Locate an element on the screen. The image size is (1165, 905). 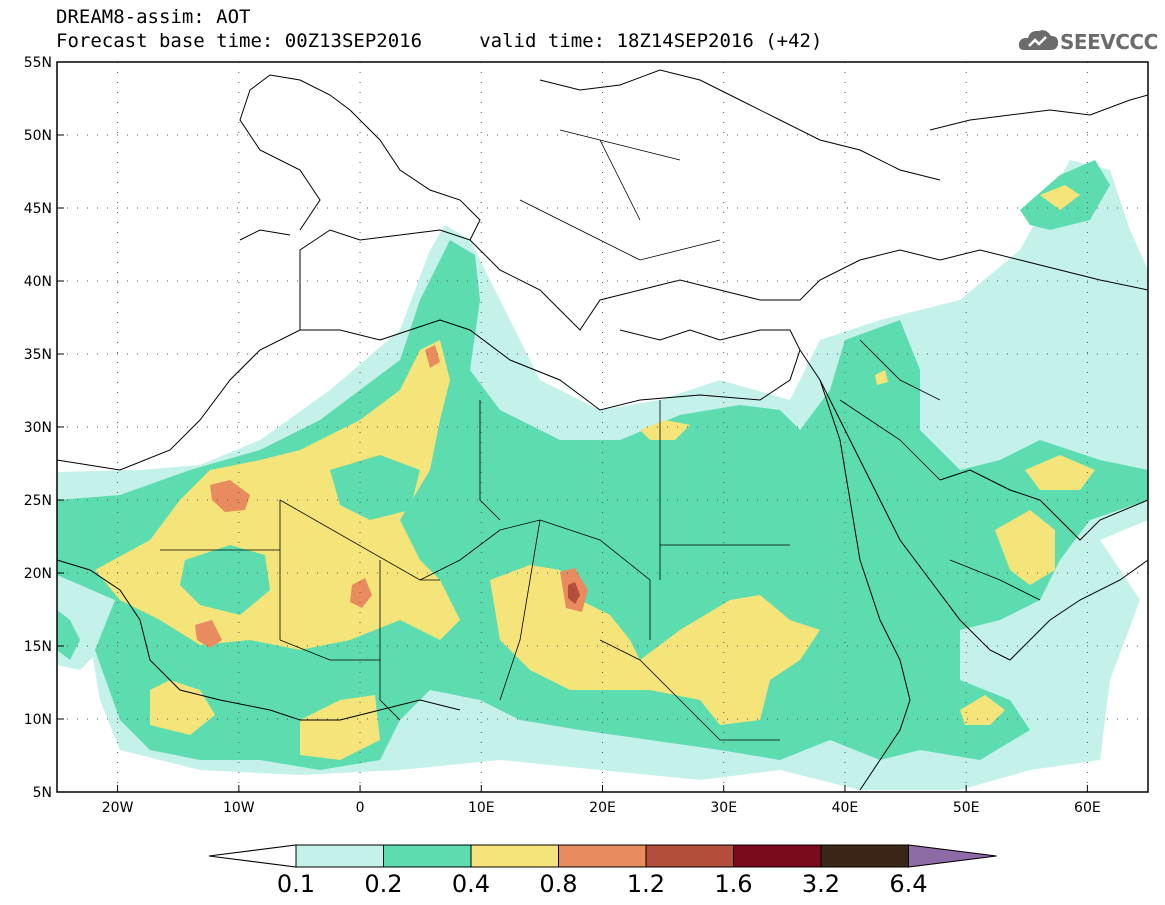
colorbar-under-triangle is located at coordinates (252, 856).